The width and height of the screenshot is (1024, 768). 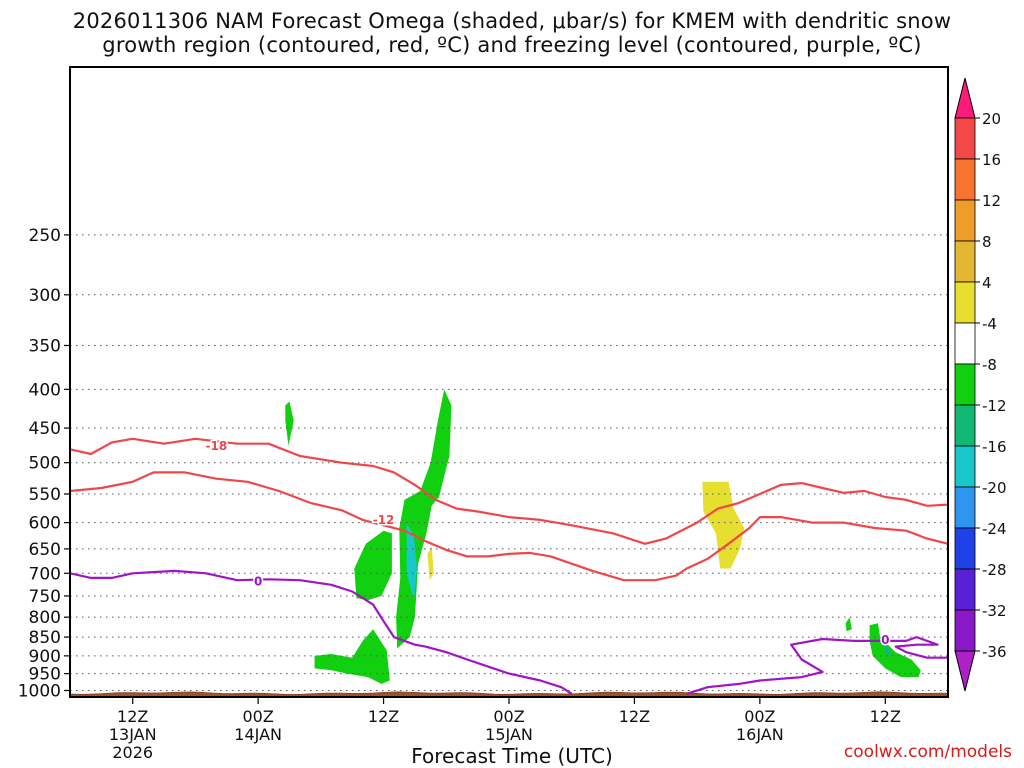 What do you see at coordinates (258, 582) in the screenshot?
I see `contour-label-2: 0` at bounding box center [258, 582].